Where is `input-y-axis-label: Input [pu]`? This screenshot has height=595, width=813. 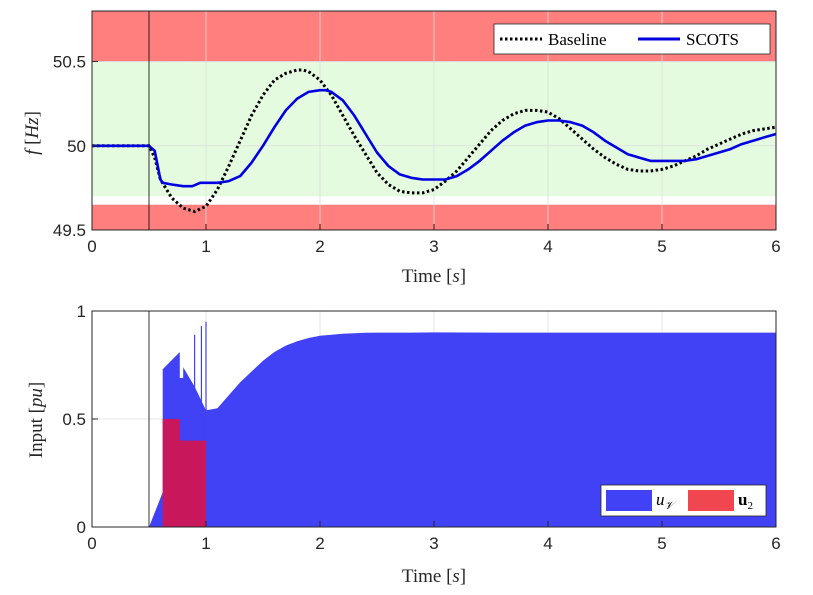
input-y-axis-label: Input [pu] is located at coordinates (36, 420).